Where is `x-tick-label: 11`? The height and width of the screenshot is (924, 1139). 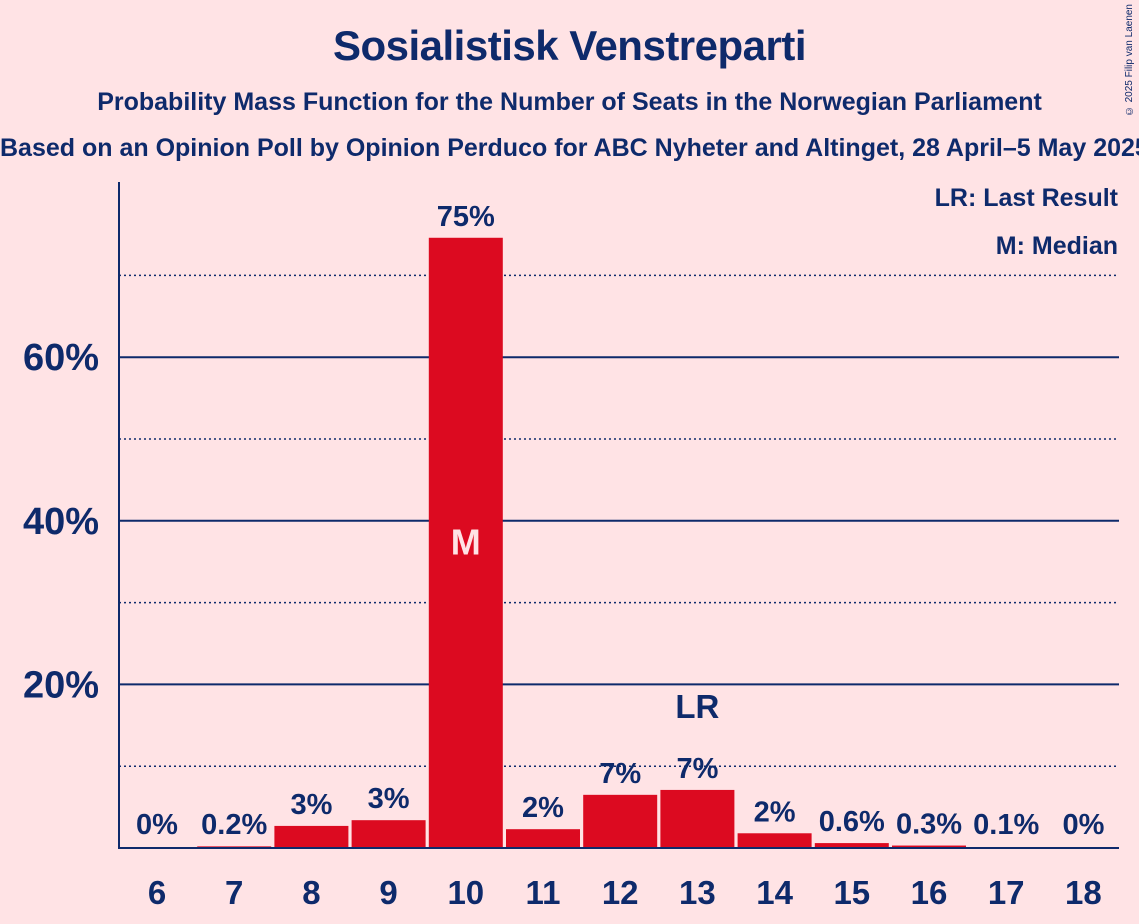 x-tick-label: 11 is located at coordinates (543, 892).